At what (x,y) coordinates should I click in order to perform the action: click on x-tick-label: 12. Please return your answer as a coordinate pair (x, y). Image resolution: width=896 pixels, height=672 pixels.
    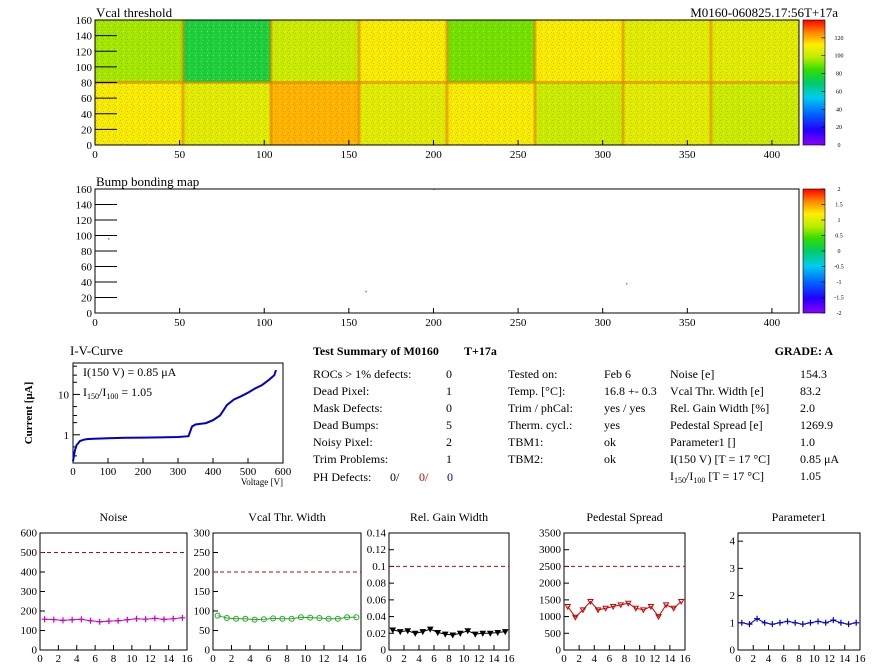
    Looking at the image, I should click on (150, 659).